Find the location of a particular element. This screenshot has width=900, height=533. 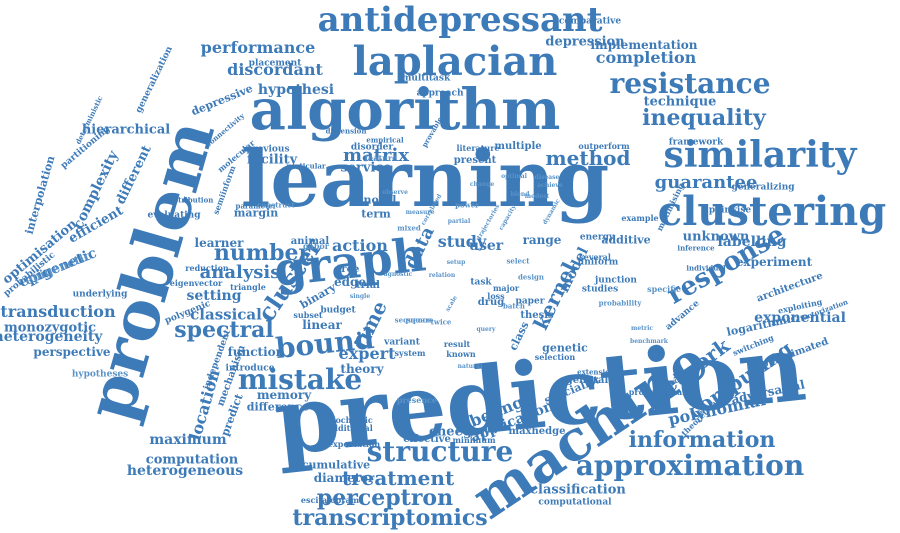

word-w206: setup is located at coordinates (456, 262).